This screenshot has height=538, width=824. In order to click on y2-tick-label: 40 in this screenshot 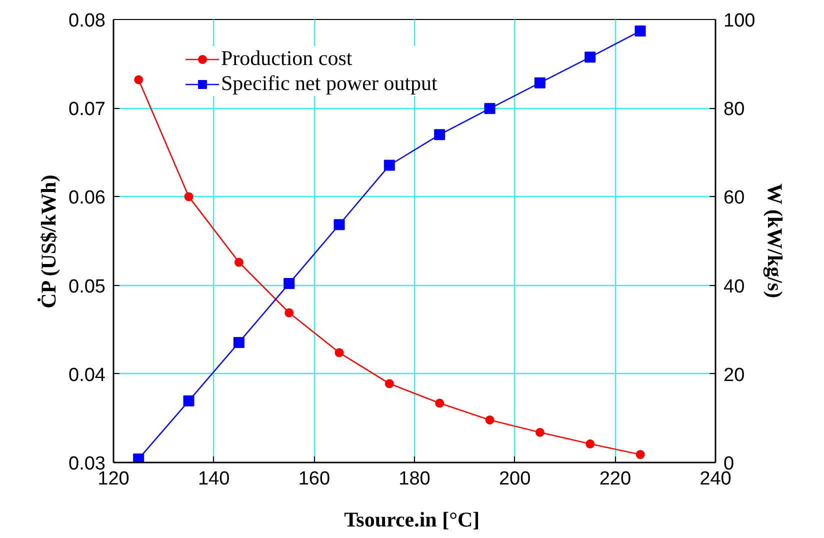, I will do `click(734, 287)`.